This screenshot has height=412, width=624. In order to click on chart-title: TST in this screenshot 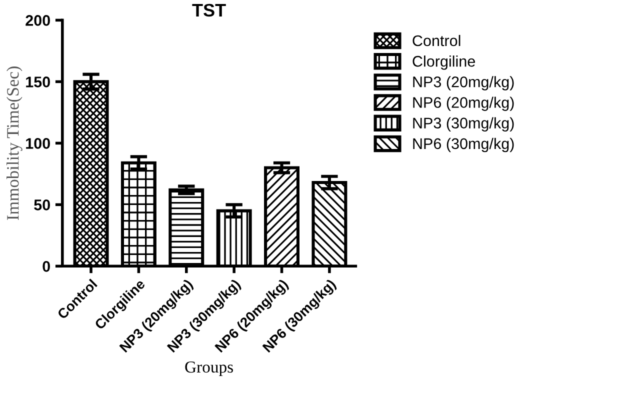, I will do `click(209, 10)`.